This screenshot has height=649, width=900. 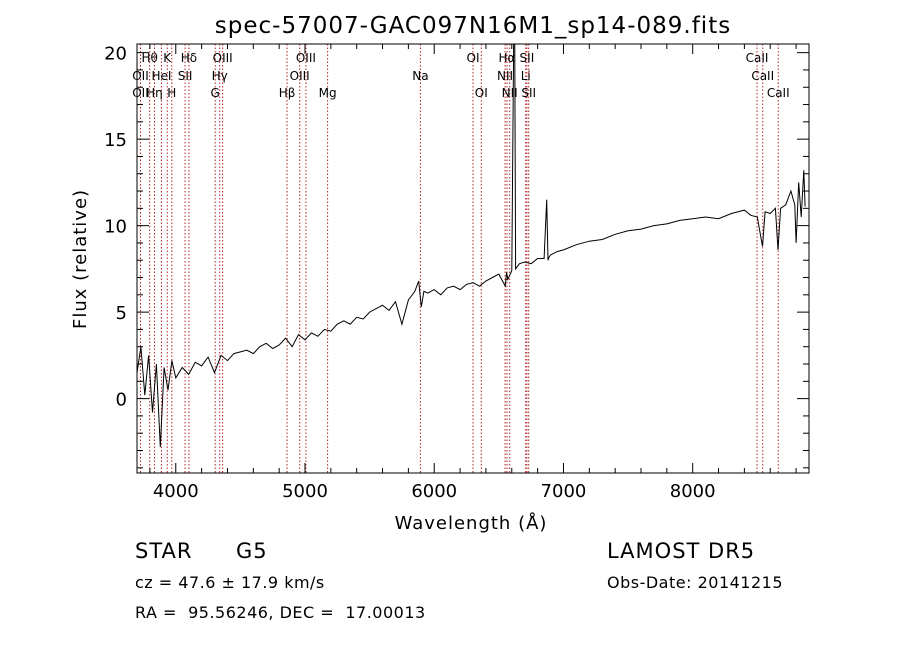 I want to click on line-label: Mg, so click(x=328, y=93).